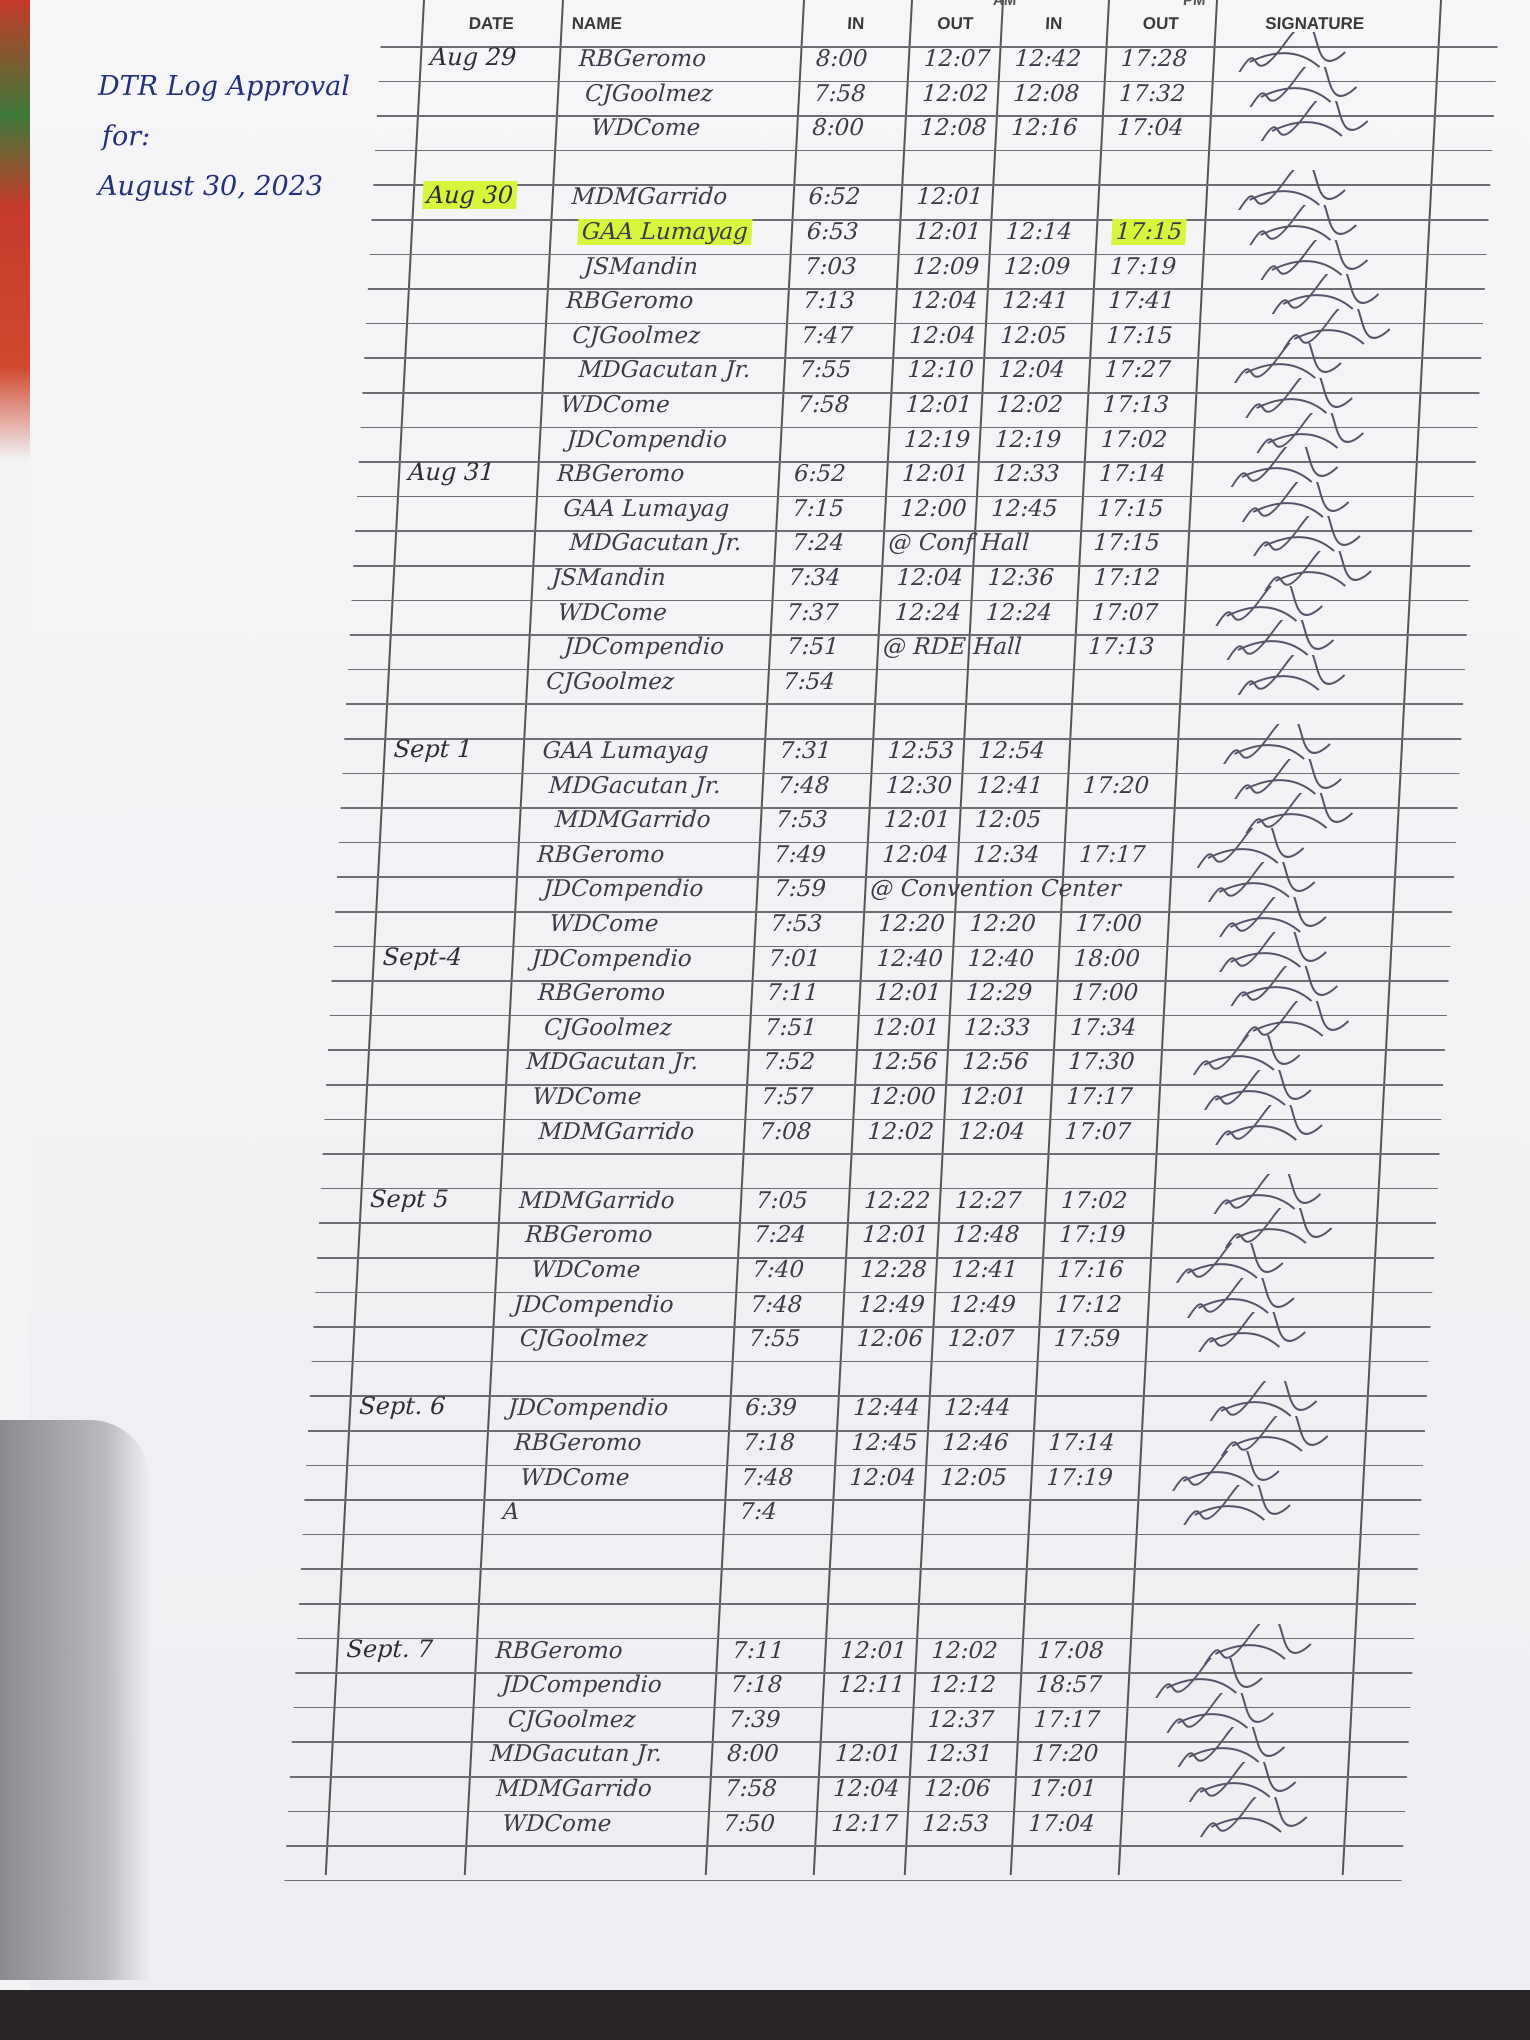 The width and height of the screenshot is (1530, 2040). What do you see at coordinates (800, 855) in the screenshot?
I see `am-in-cell: 7:49` at bounding box center [800, 855].